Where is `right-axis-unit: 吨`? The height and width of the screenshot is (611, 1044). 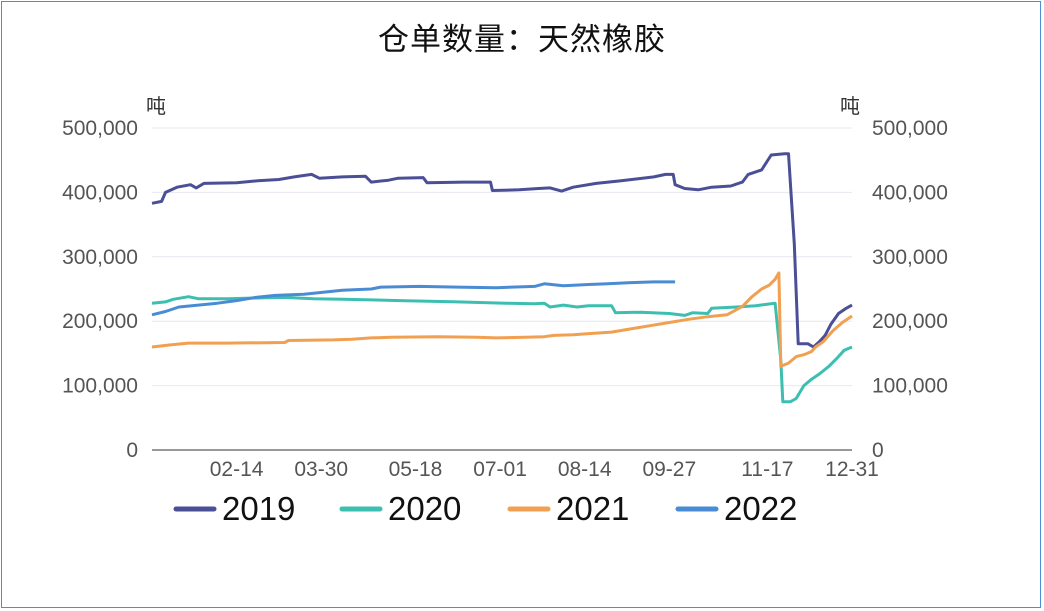 right-axis-unit: 吨 is located at coordinates (850, 106).